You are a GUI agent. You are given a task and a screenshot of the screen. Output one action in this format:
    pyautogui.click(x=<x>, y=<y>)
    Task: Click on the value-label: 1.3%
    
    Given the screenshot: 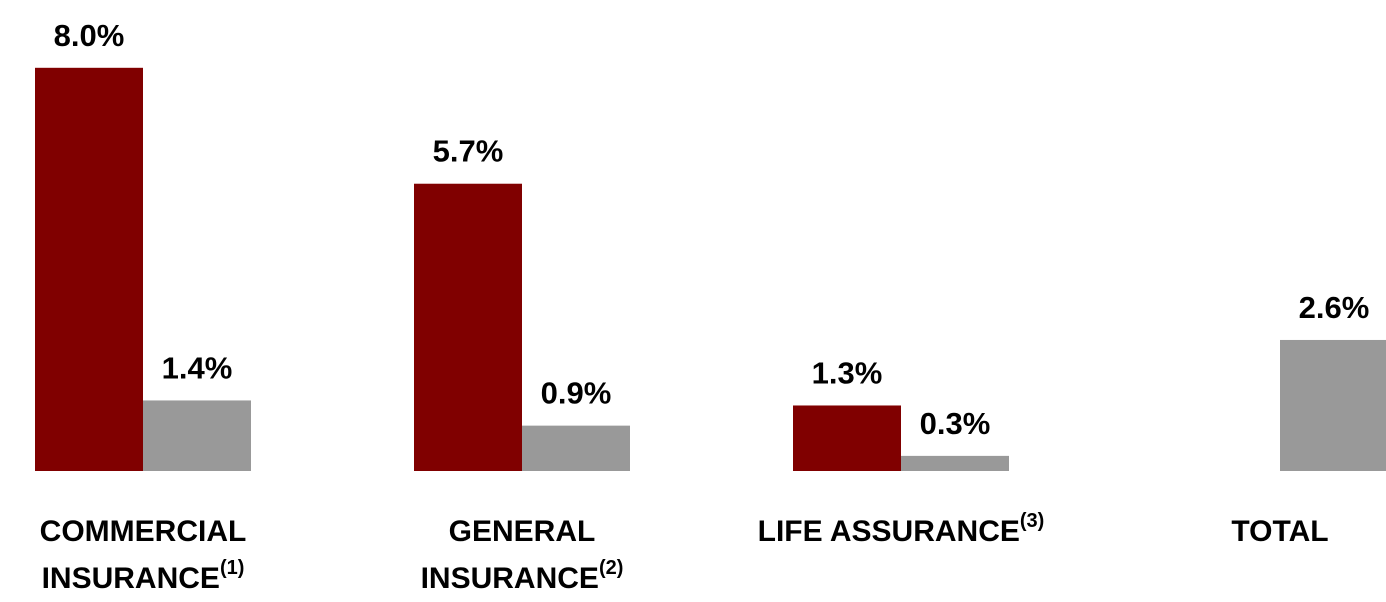 What is the action you would take?
    pyautogui.click(x=847, y=372)
    